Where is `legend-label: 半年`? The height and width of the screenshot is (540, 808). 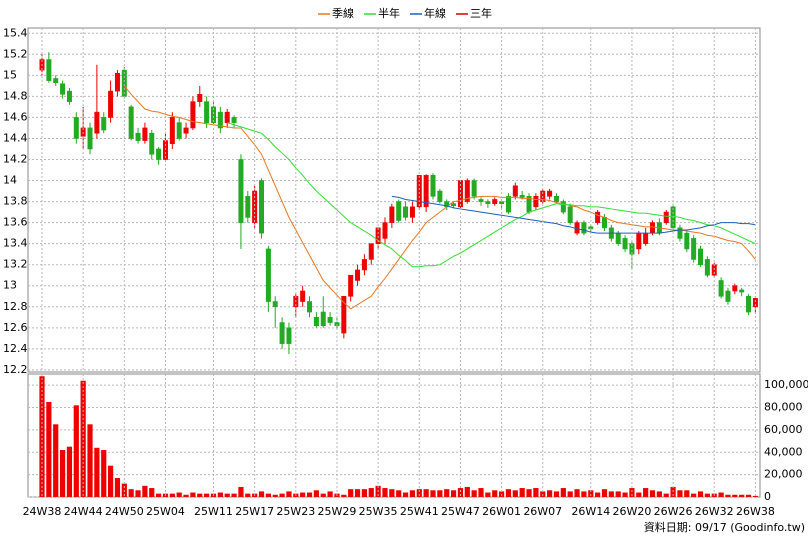
legend-label: 半年 is located at coordinates (389, 13).